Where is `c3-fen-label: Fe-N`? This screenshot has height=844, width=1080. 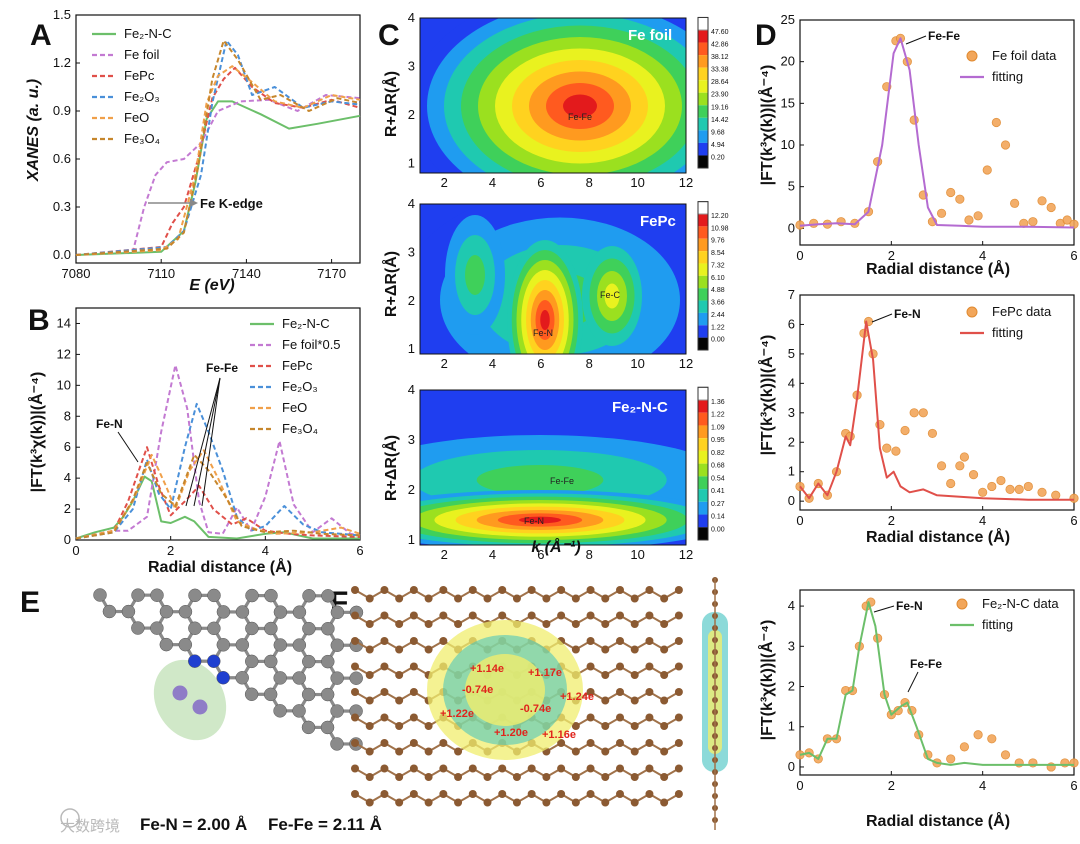 c3-fen-label: Fe-N is located at coordinates (534, 521).